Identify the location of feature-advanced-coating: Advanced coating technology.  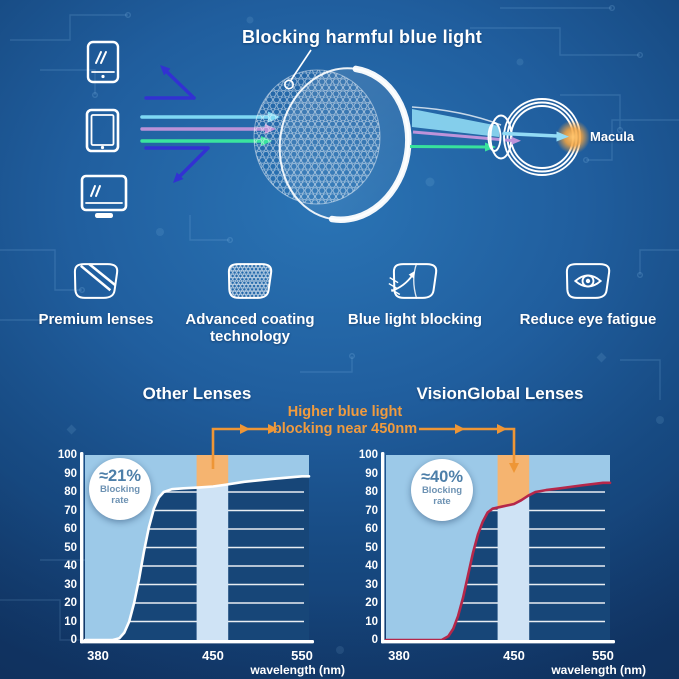
(250, 302).